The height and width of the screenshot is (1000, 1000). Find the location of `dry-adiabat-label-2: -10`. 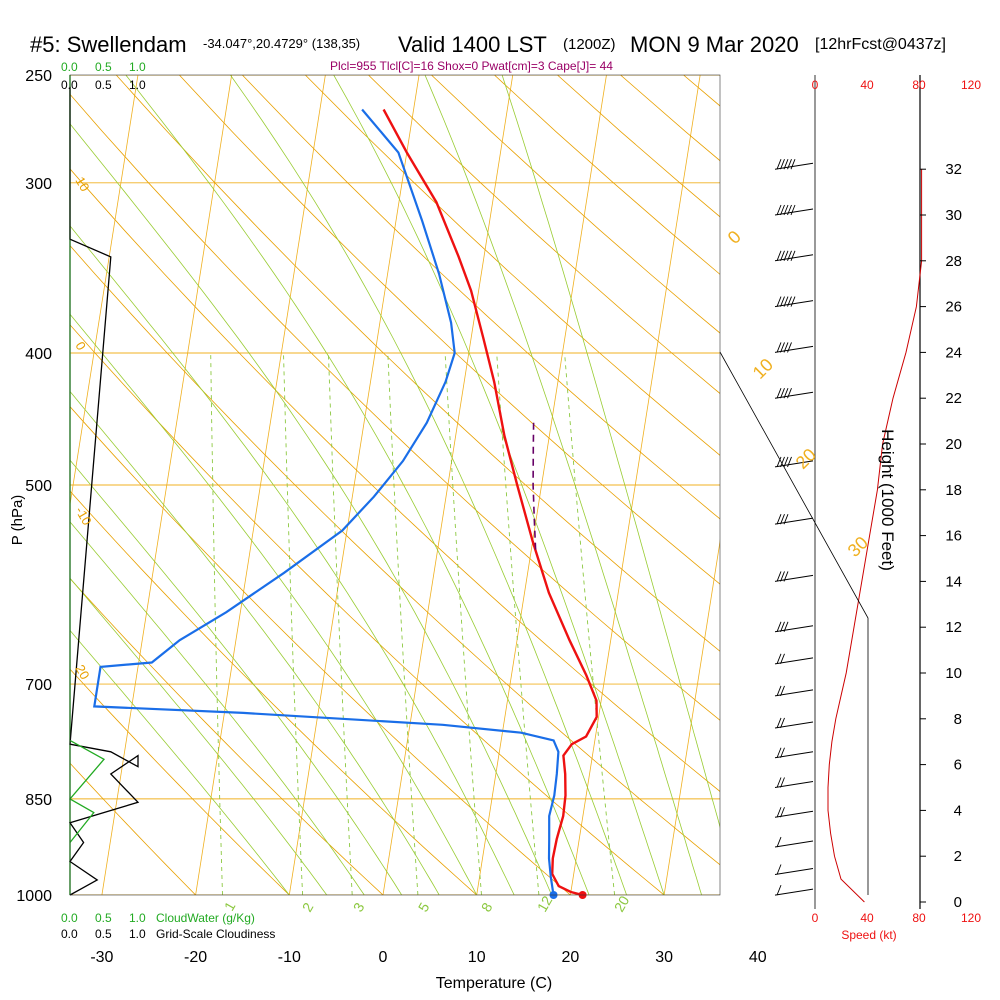

dry-adiabat-label-2: -10 is located at coordinates (83, 516).